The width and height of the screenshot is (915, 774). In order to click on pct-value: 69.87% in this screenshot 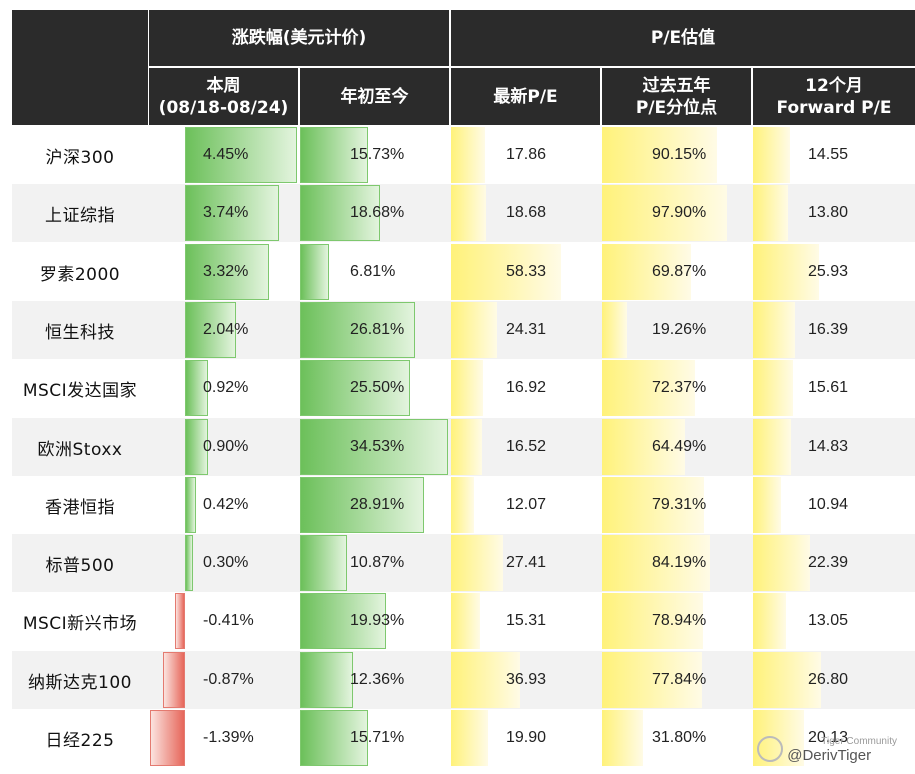, I will do `click(679, 271)`.